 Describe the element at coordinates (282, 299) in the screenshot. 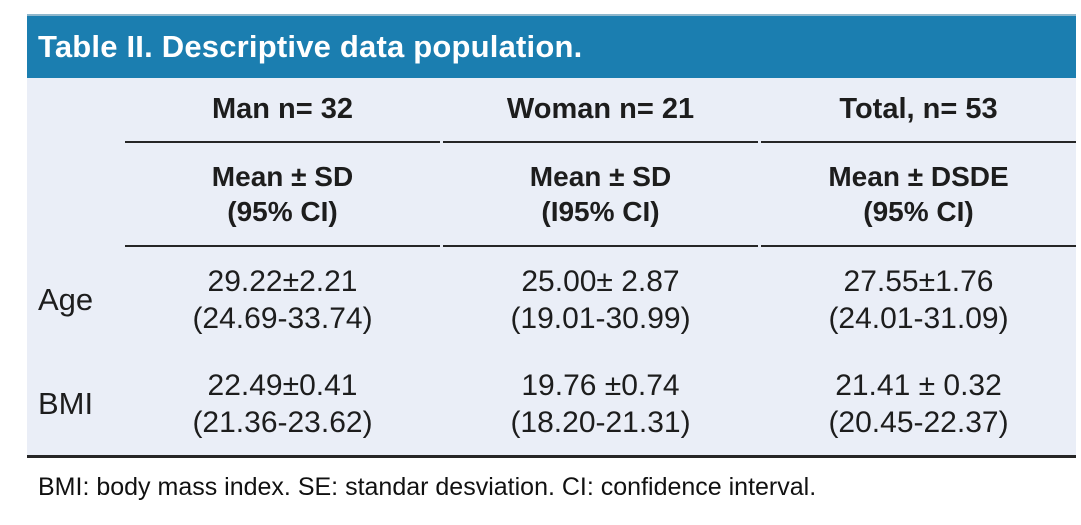

I see `cell-age-man: 29.22±2.21 (24.69-33.74)` at that location.